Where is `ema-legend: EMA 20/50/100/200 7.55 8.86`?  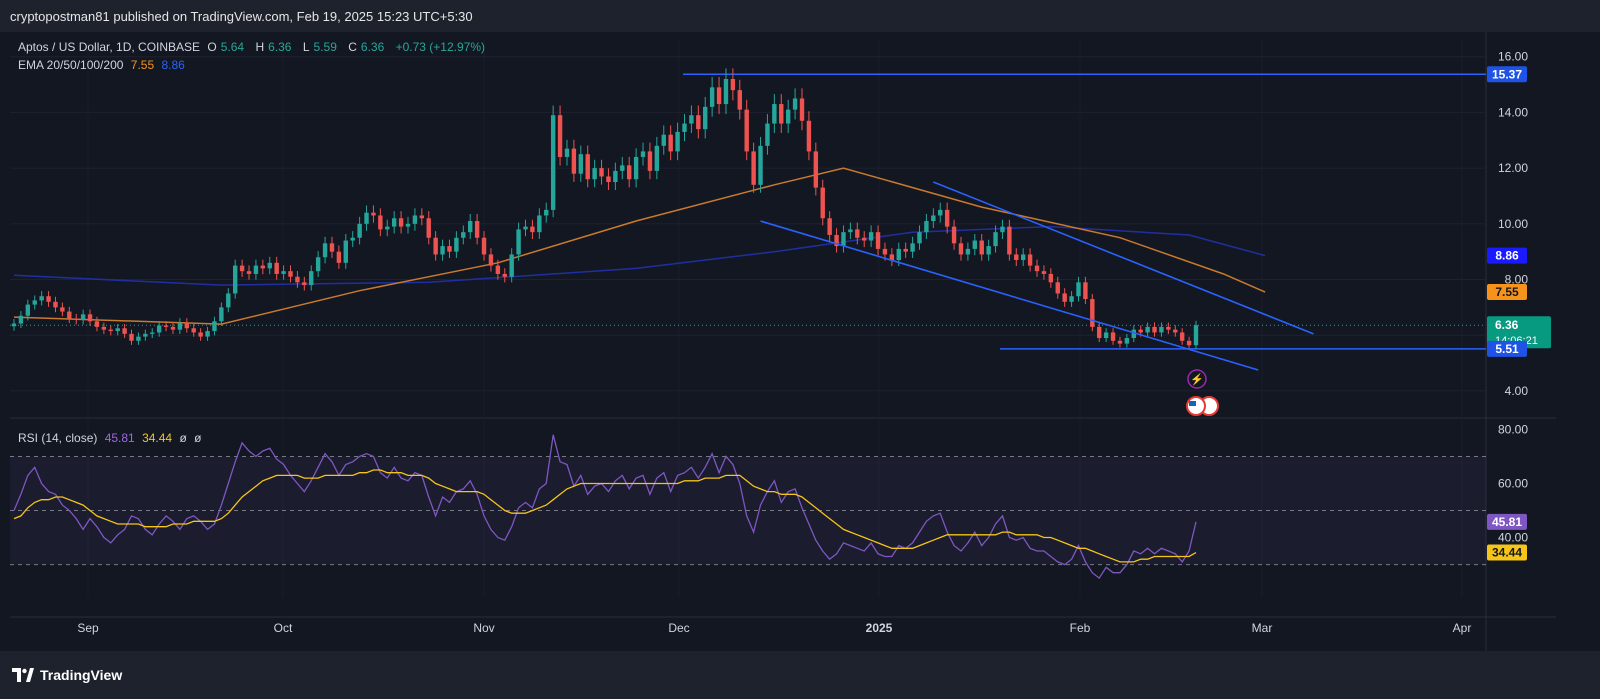 ema-legend: EMA 20/50/100/200 7.55 8.86 is located at coordinates (103, 65).